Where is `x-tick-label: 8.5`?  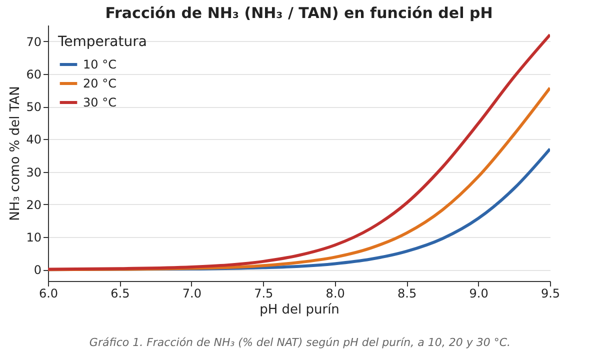 x-tick-label: 8.5 is located at coordinates (407, 293).